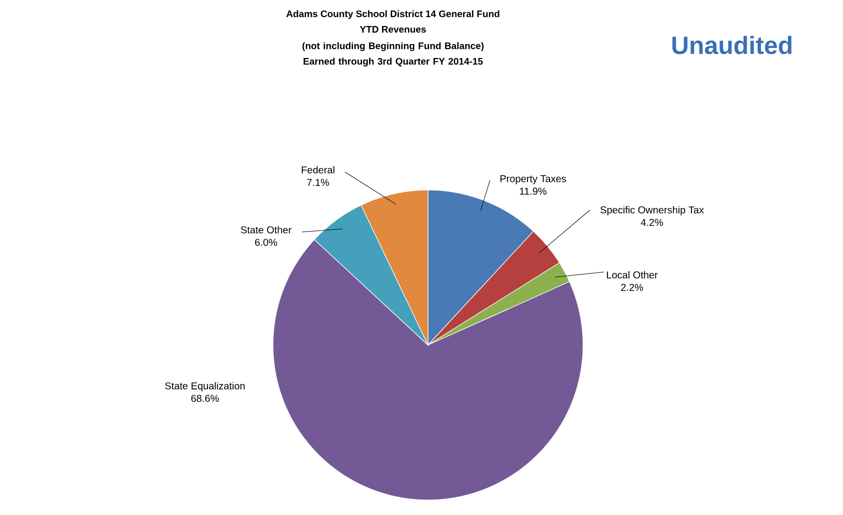 The height and width of the screenshot is (515, 843). Describe the element at coordinates (632, 287) in the screenshot. I see `data-label: 2.2%` at that location.